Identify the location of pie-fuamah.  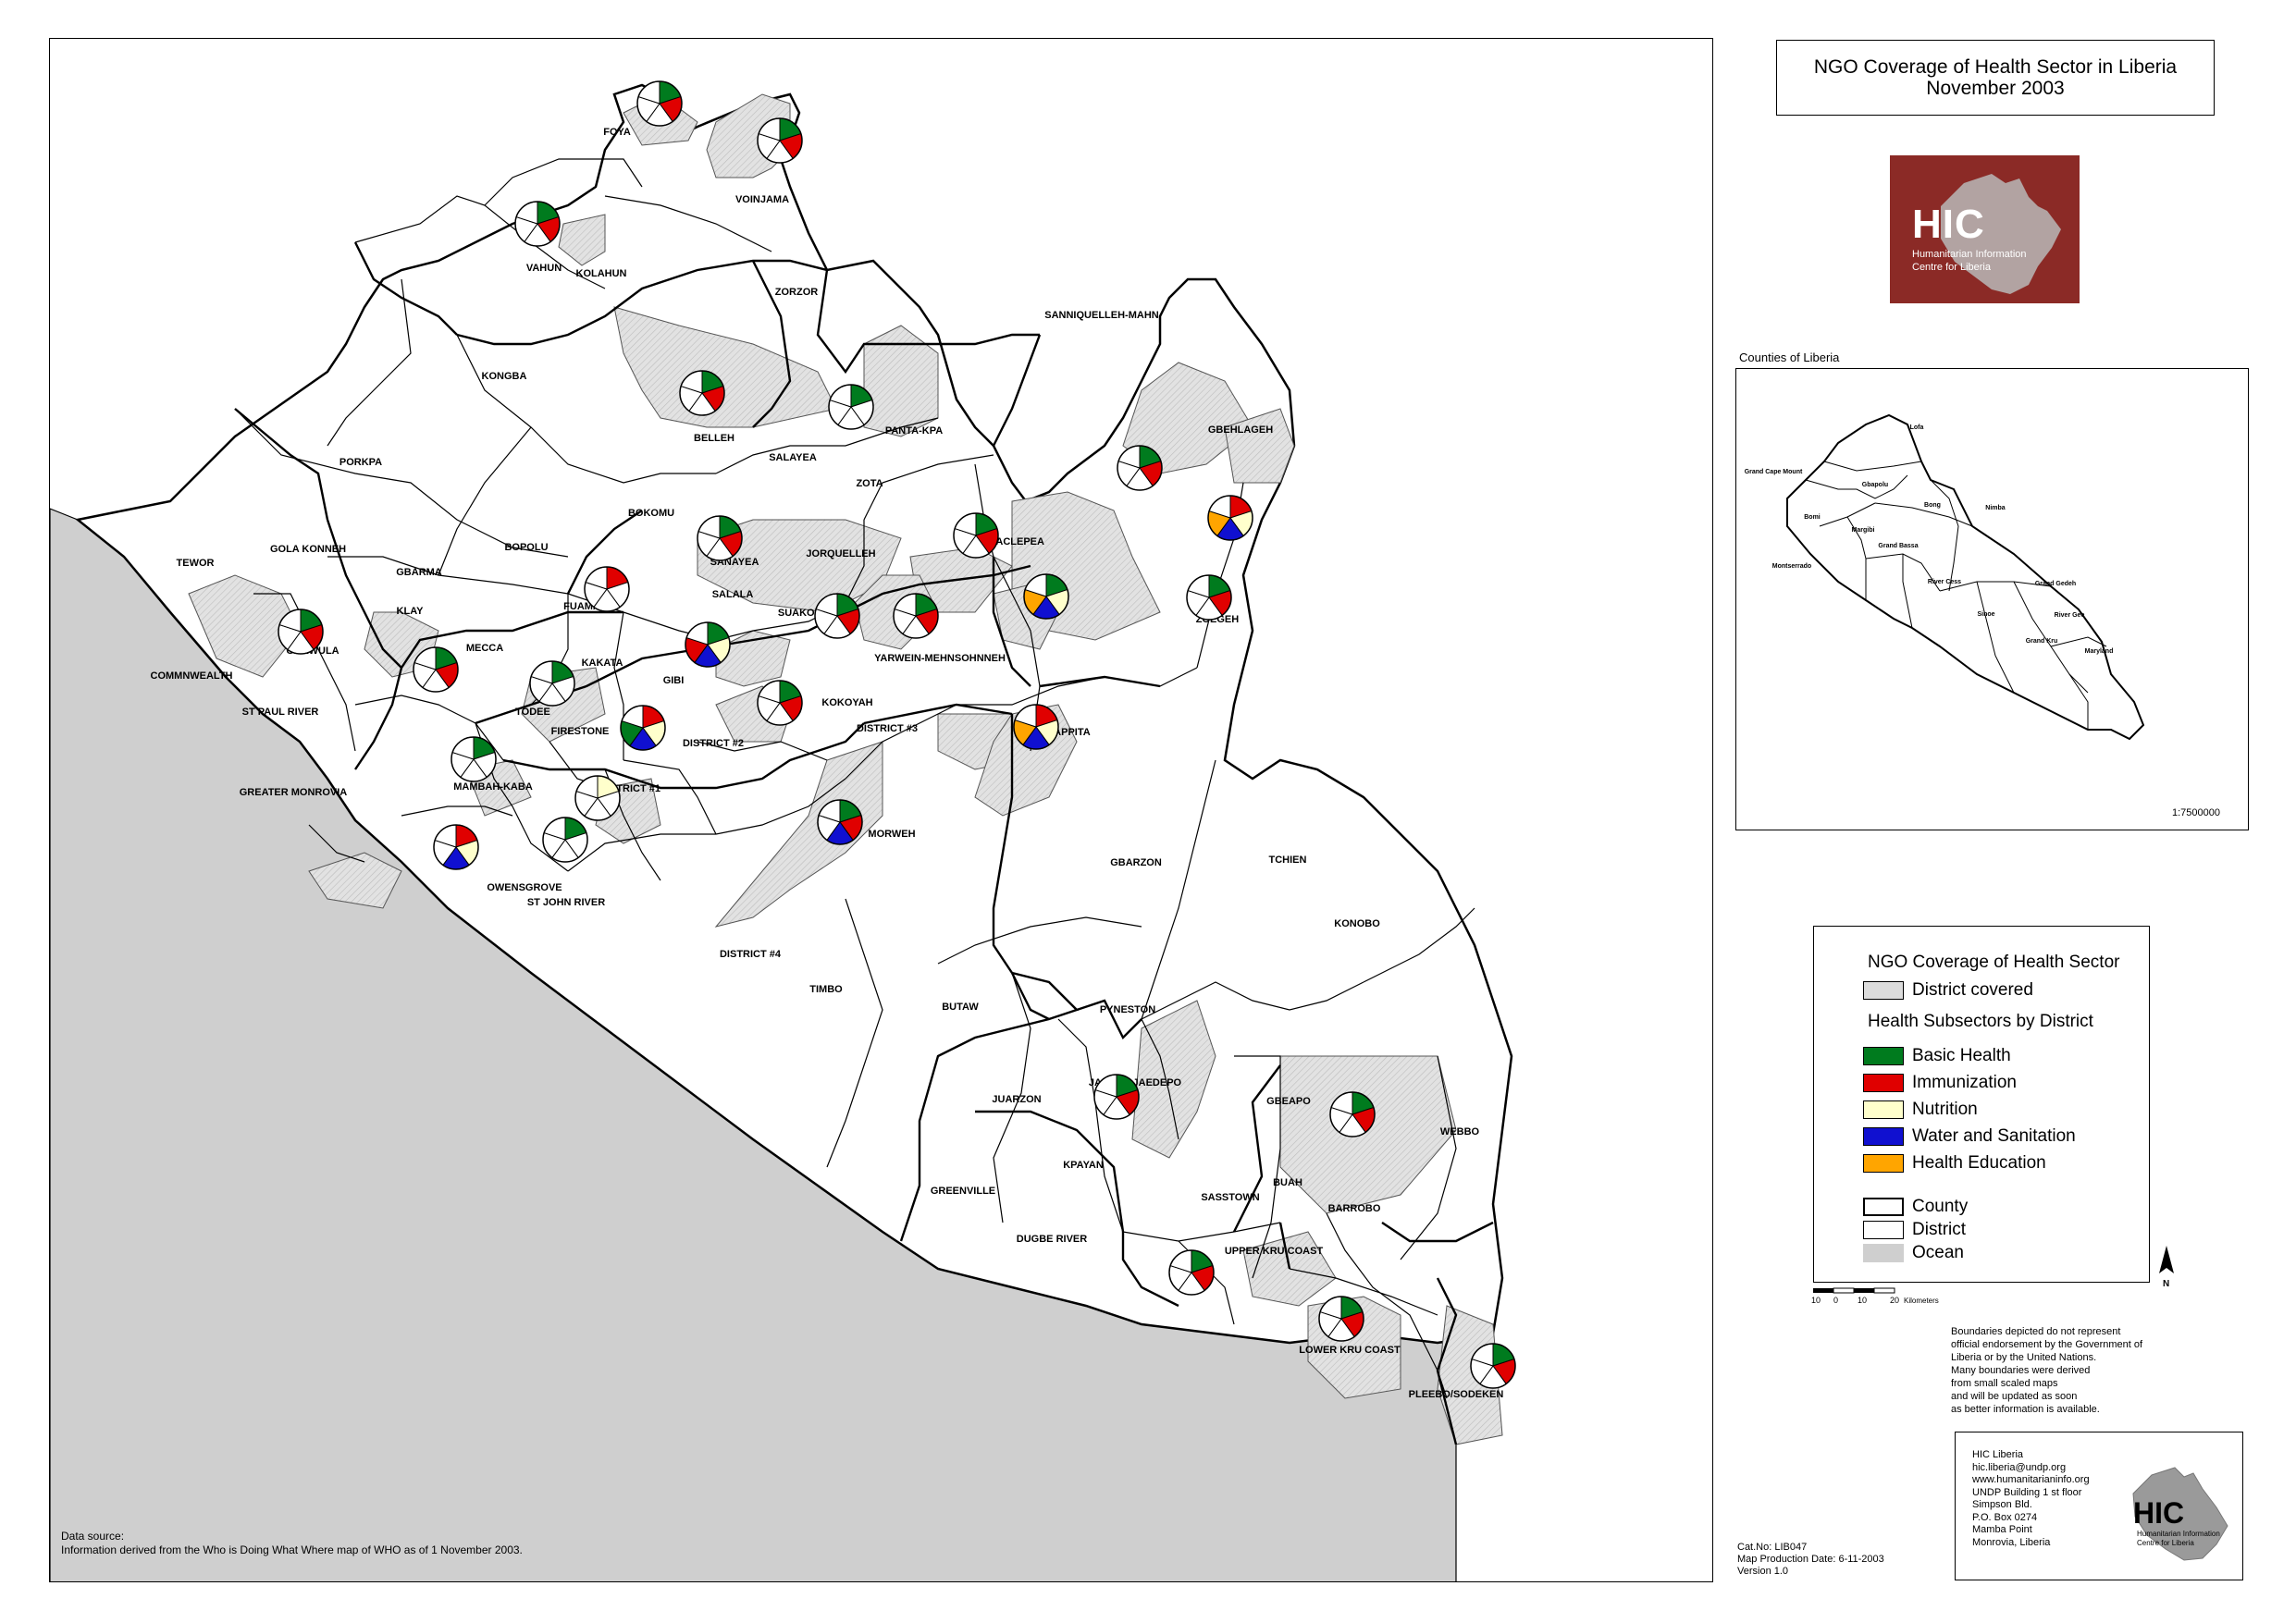
(607, 589).